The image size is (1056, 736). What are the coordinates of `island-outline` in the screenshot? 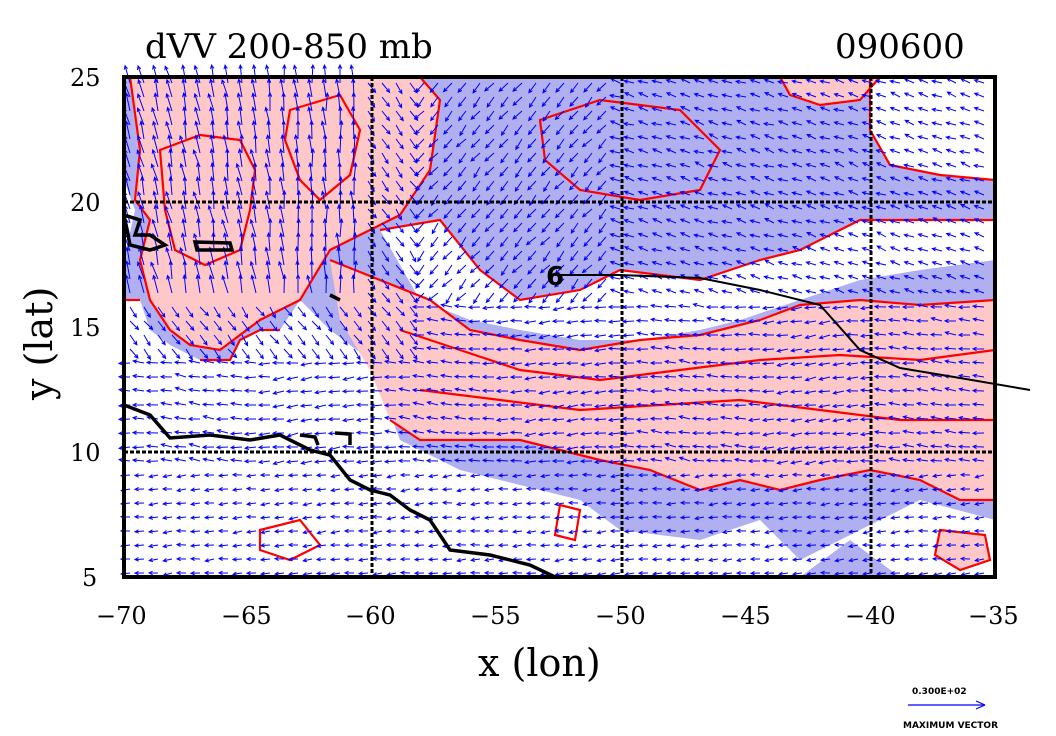 It's located at (335, 297).